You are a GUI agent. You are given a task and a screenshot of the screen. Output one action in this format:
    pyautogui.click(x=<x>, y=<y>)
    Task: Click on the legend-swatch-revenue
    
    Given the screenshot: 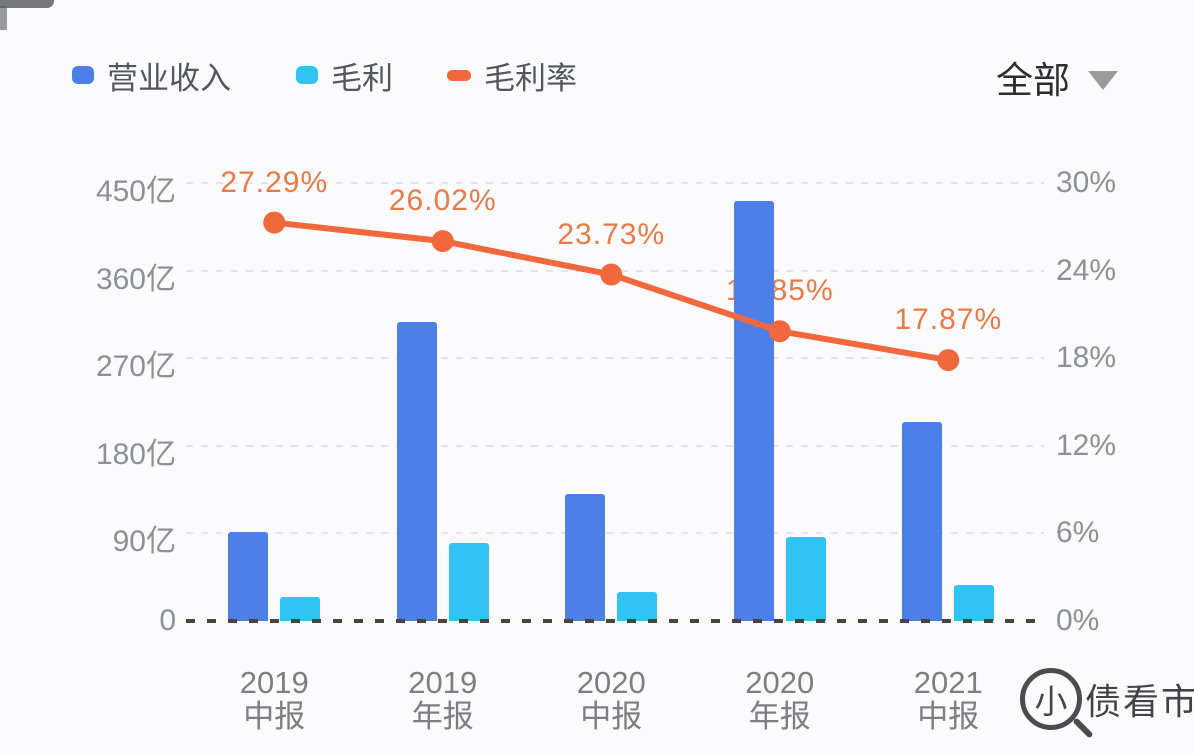 What is the action you would take?
    pyautogui.click(x=83, y=75)
    